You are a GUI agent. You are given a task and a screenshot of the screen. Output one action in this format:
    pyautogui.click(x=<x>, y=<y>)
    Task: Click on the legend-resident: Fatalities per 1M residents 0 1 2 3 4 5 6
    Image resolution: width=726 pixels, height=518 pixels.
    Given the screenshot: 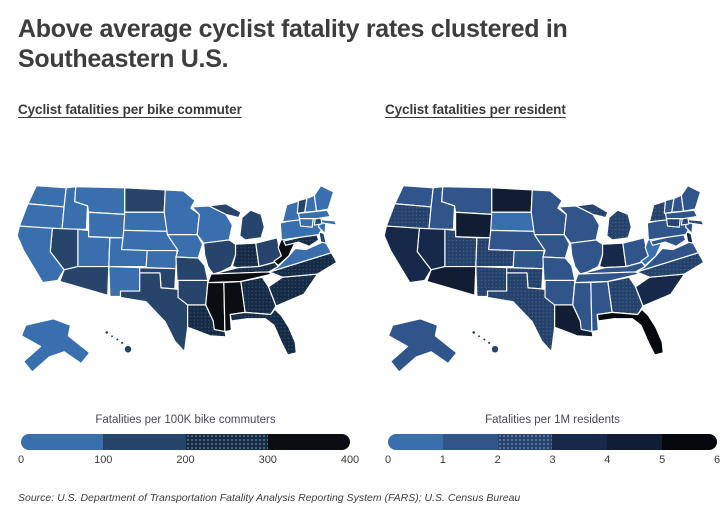 What is the action you would take?
    pyautogui.click(x=552, y=441)
    